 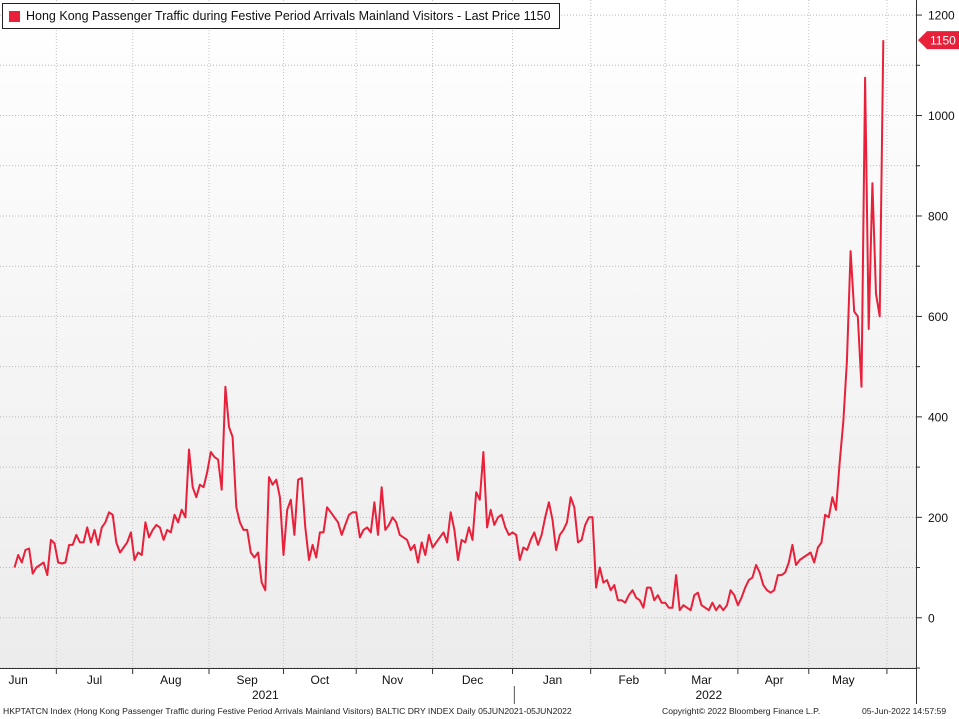 I want to click on x-tick-label: Mar, so click(x=701, y=680).